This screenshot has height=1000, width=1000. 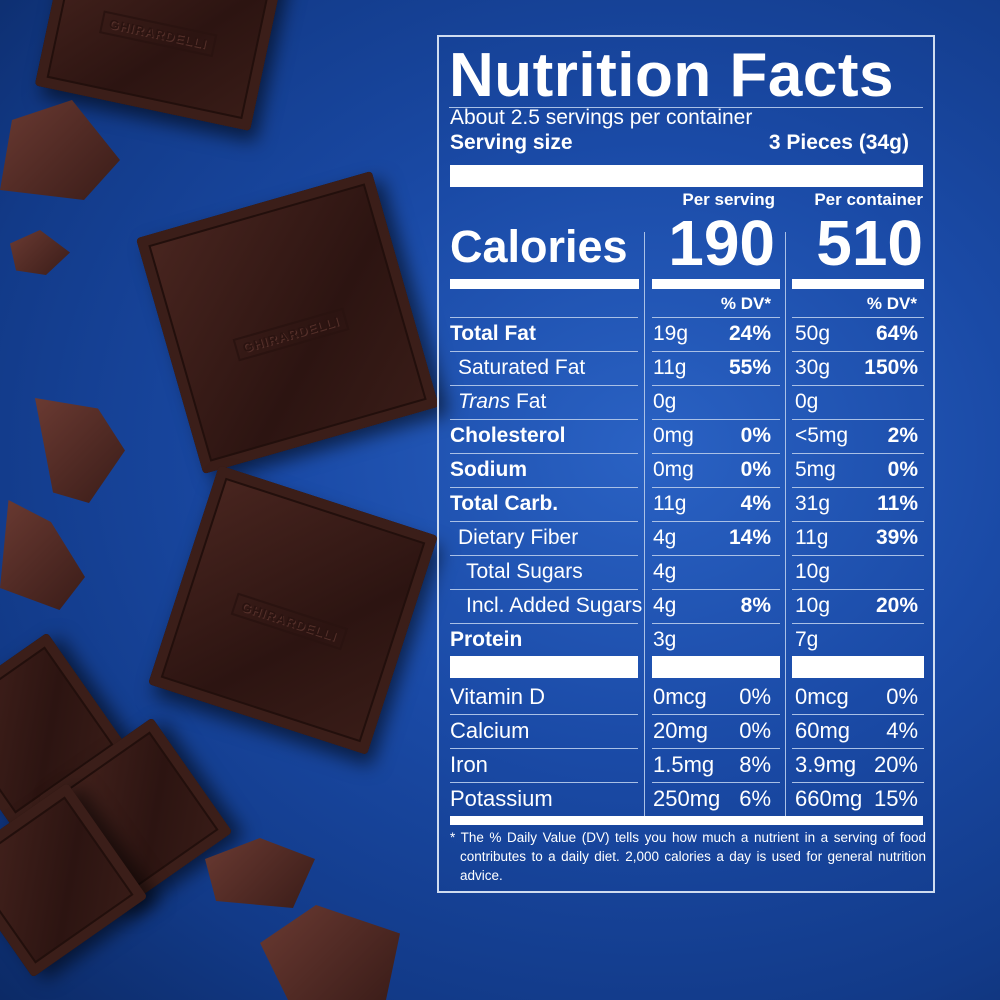 I want to click on nutrient-name-text: Trans, so click(x=484, y=401).